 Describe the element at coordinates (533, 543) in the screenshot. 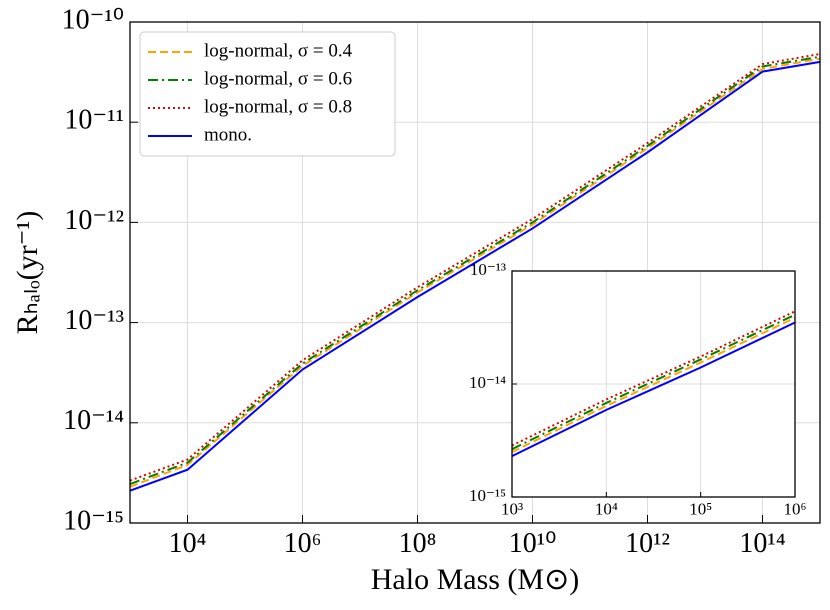

I see `x-tick-label: 10¹⁰` at that location.